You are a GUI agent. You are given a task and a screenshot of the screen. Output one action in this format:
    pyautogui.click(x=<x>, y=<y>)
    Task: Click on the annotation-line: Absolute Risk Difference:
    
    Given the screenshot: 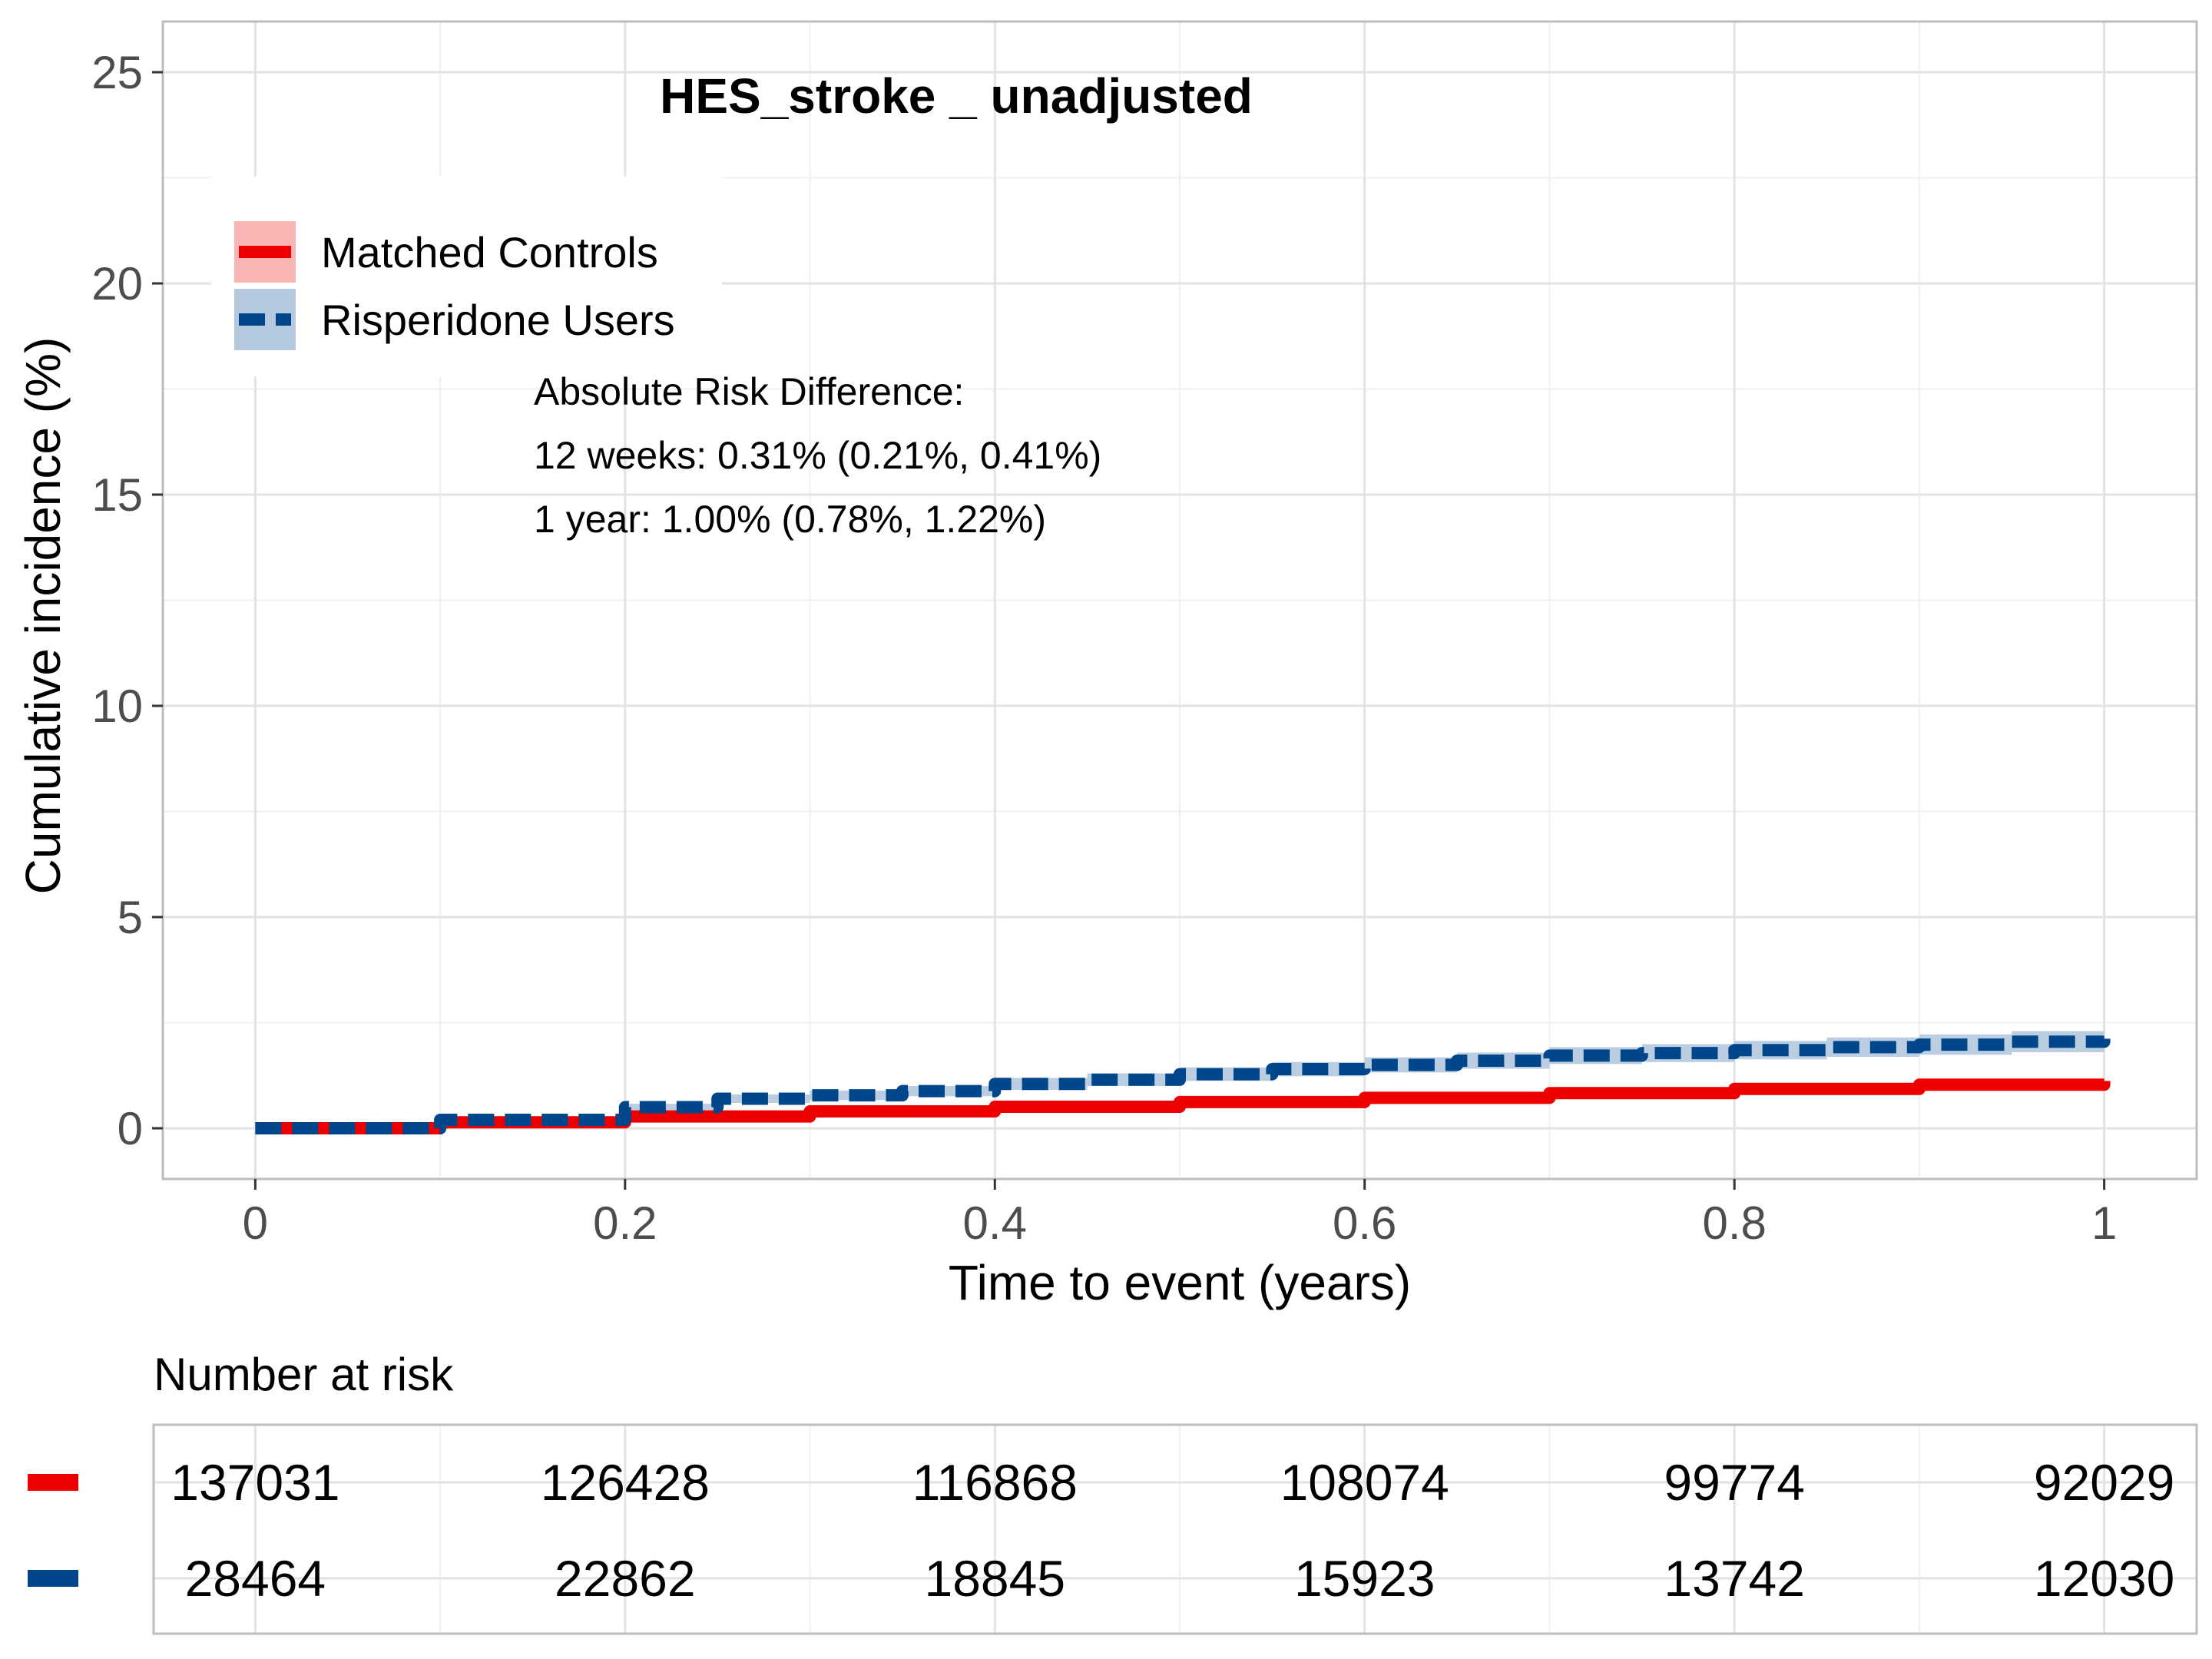 What is the action you would take?
    pyautogui.click(x=749, y=391)
    